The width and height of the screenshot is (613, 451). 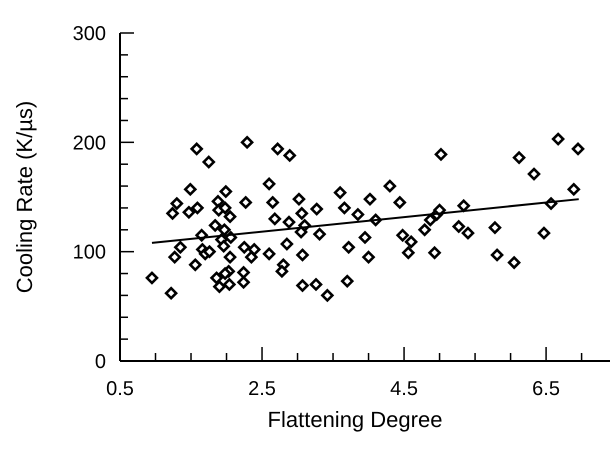 What do you see at coordinates (404, 389) in the screenshot?
I see `x-tick-label: 4.5` at bounding box center [404, 389].